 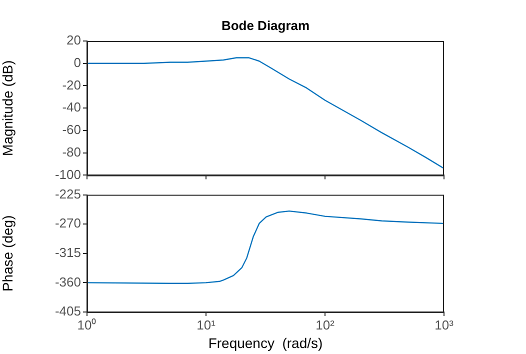 I want to click on y-tick-label: -225, so click(x=67, y=194).